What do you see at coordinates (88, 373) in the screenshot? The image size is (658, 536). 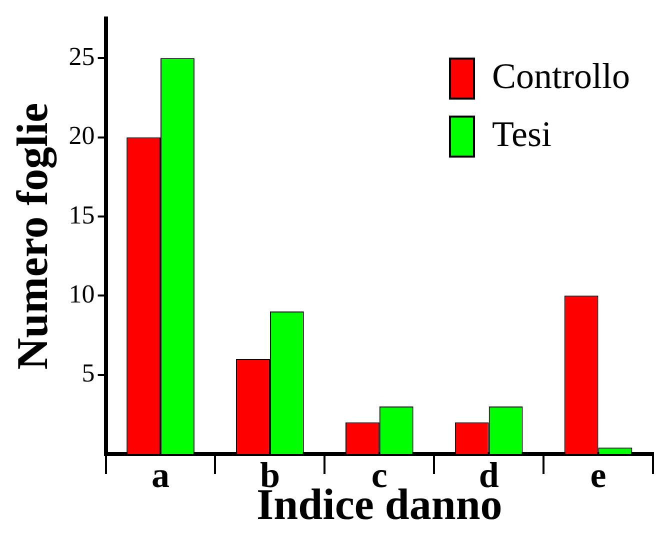 I see `y-tick-label: 5` at bounding box center [88, 373].